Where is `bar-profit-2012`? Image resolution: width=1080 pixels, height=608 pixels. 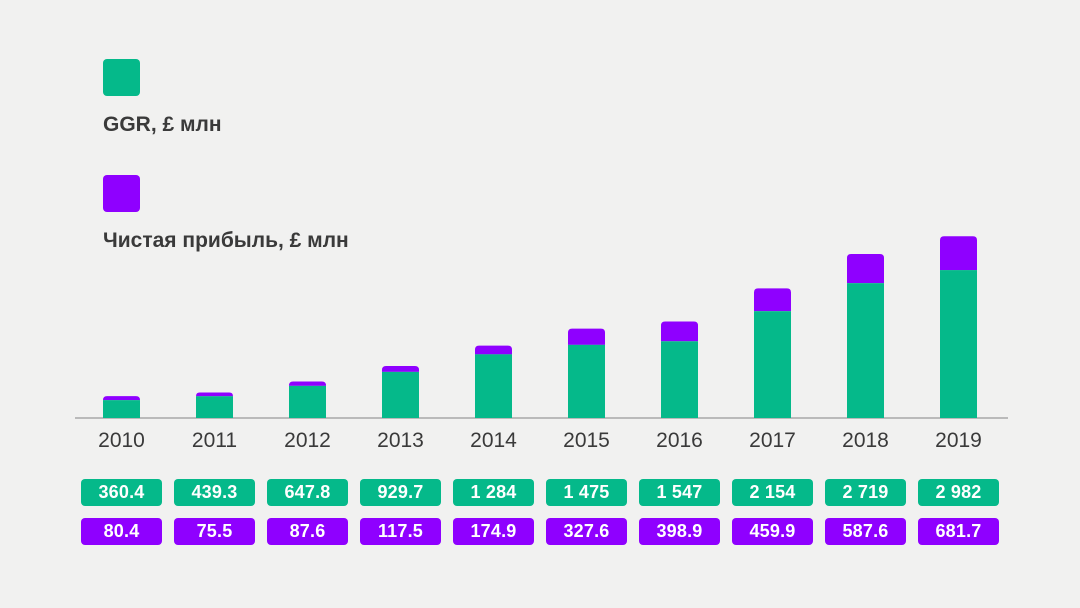 bar-profit-2012 is located at coordinates (307, 383).